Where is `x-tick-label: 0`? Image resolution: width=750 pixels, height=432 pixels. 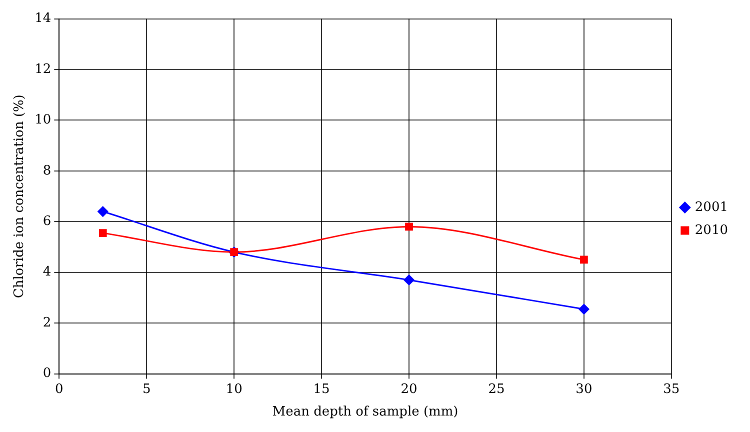 x-tick-label: 0 is located at coordinates (59, 389).